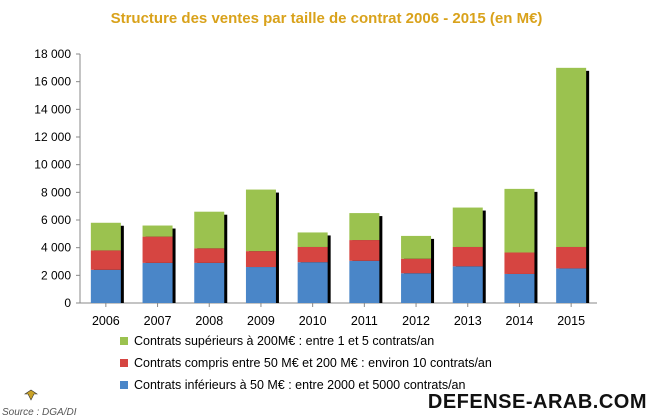 Image resolution: width=653 pixels, height=420 pixels. What do you see at coordinates (56, 248) in the screenshot?
I see `y-tick-label: 4 000` at bounding box center [56, 248].